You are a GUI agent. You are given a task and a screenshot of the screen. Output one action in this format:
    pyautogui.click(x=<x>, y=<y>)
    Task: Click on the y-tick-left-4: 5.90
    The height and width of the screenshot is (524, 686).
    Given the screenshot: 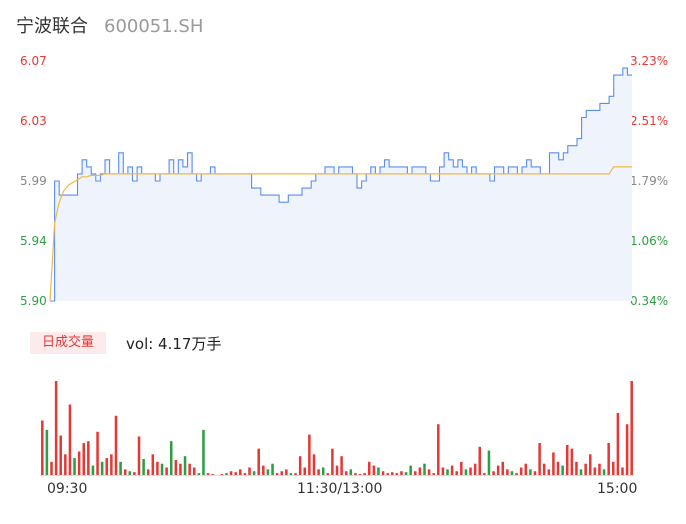 What is the action you would take?
    pyautogui.click(x=33, y=301)
    